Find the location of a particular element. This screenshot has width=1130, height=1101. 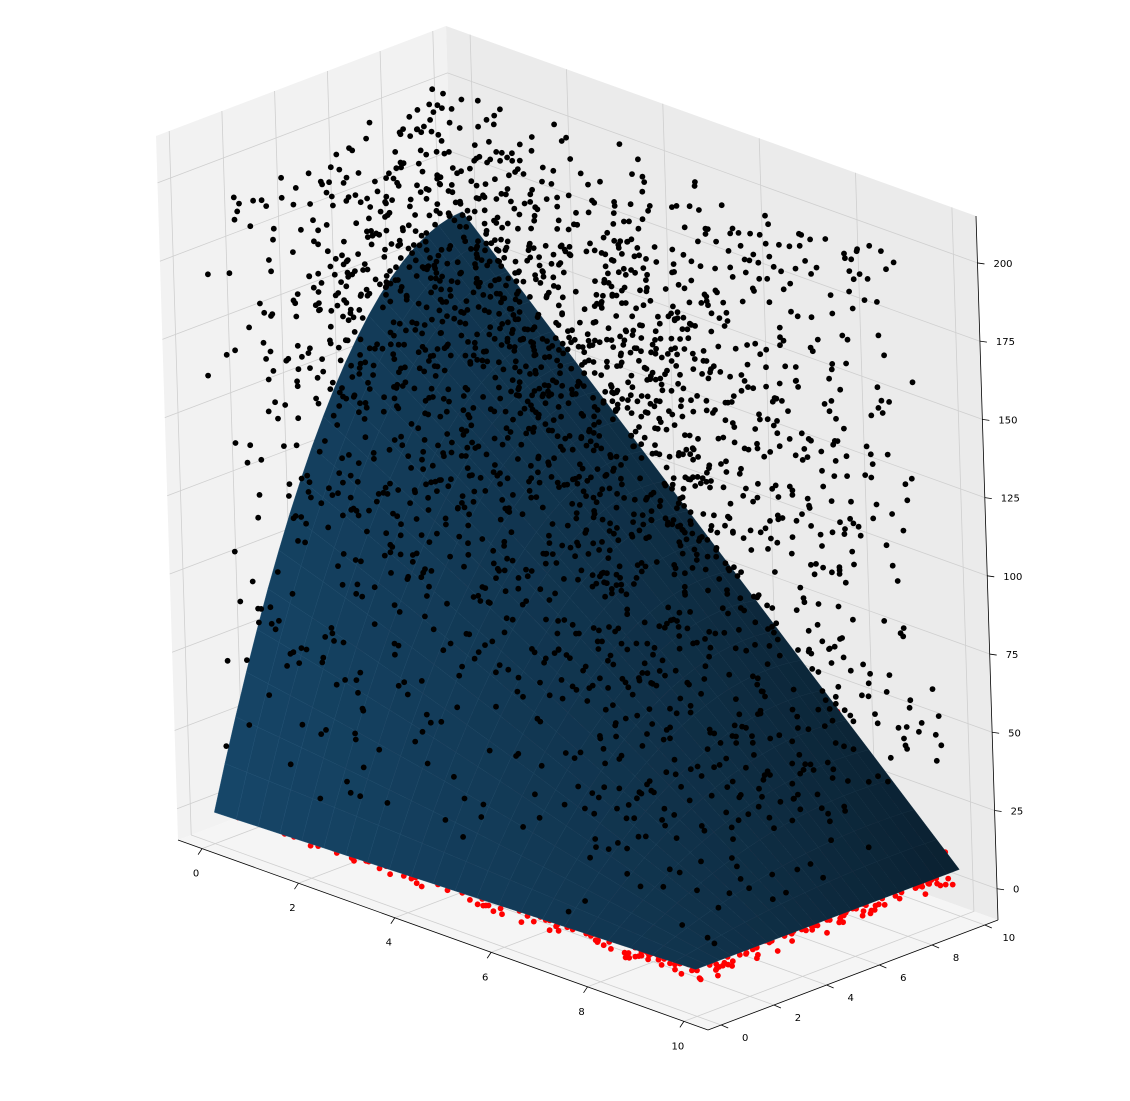

gridline is located at coordinates (180, 483).